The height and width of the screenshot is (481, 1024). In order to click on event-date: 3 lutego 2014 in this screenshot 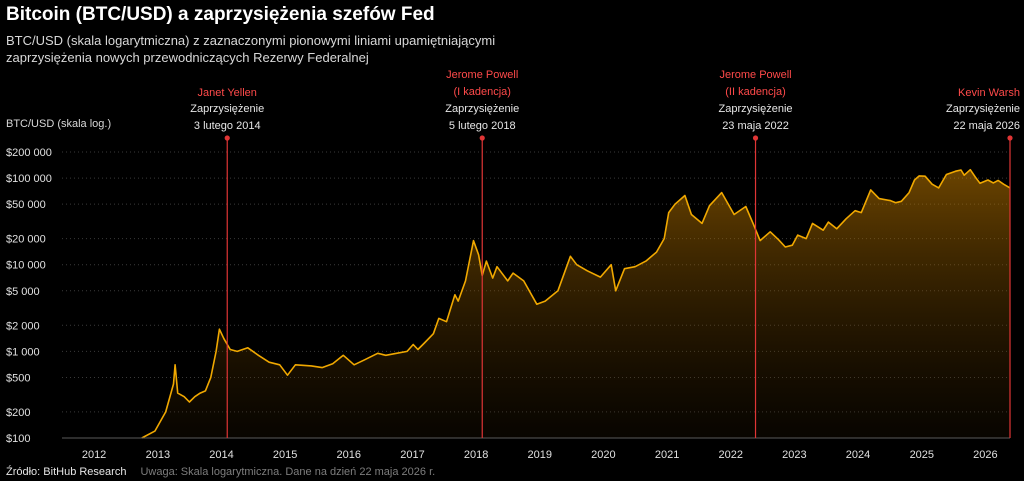, I will do `click(227, 126)`.